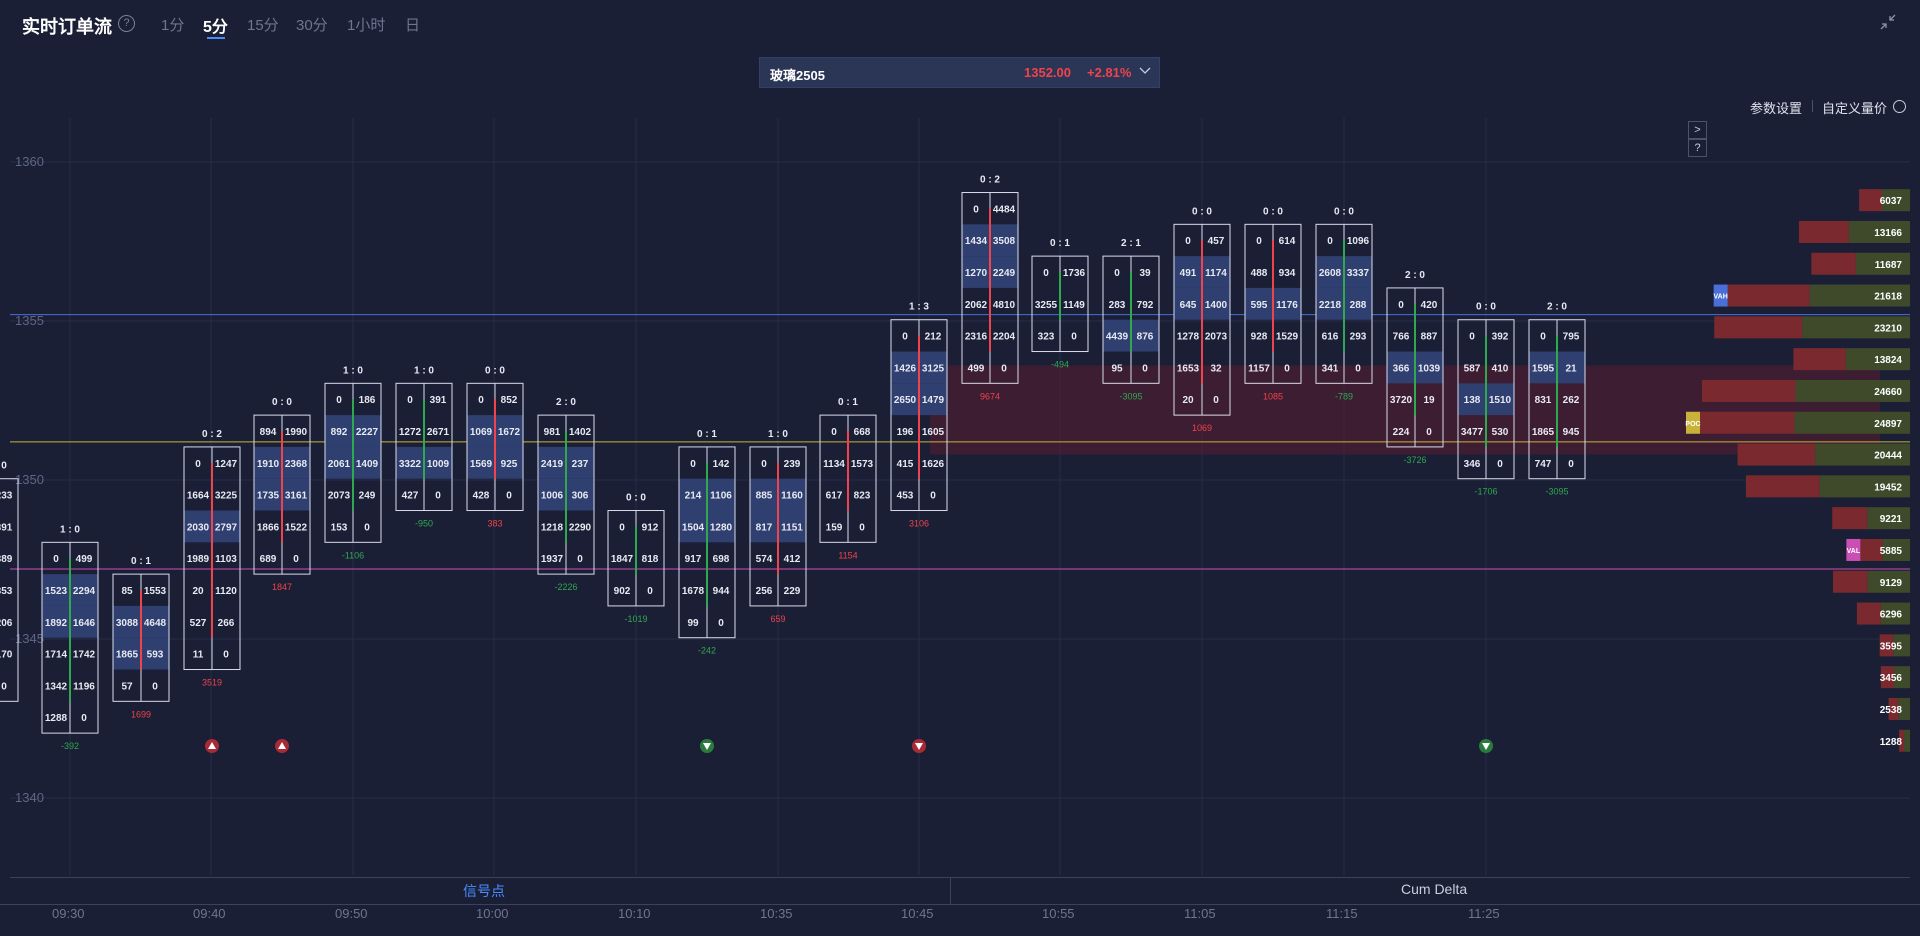  What do you see at coordinates (226, 591) in the screenshot?
I see `ask-volume: 1120` at bounding box center [226, 591].